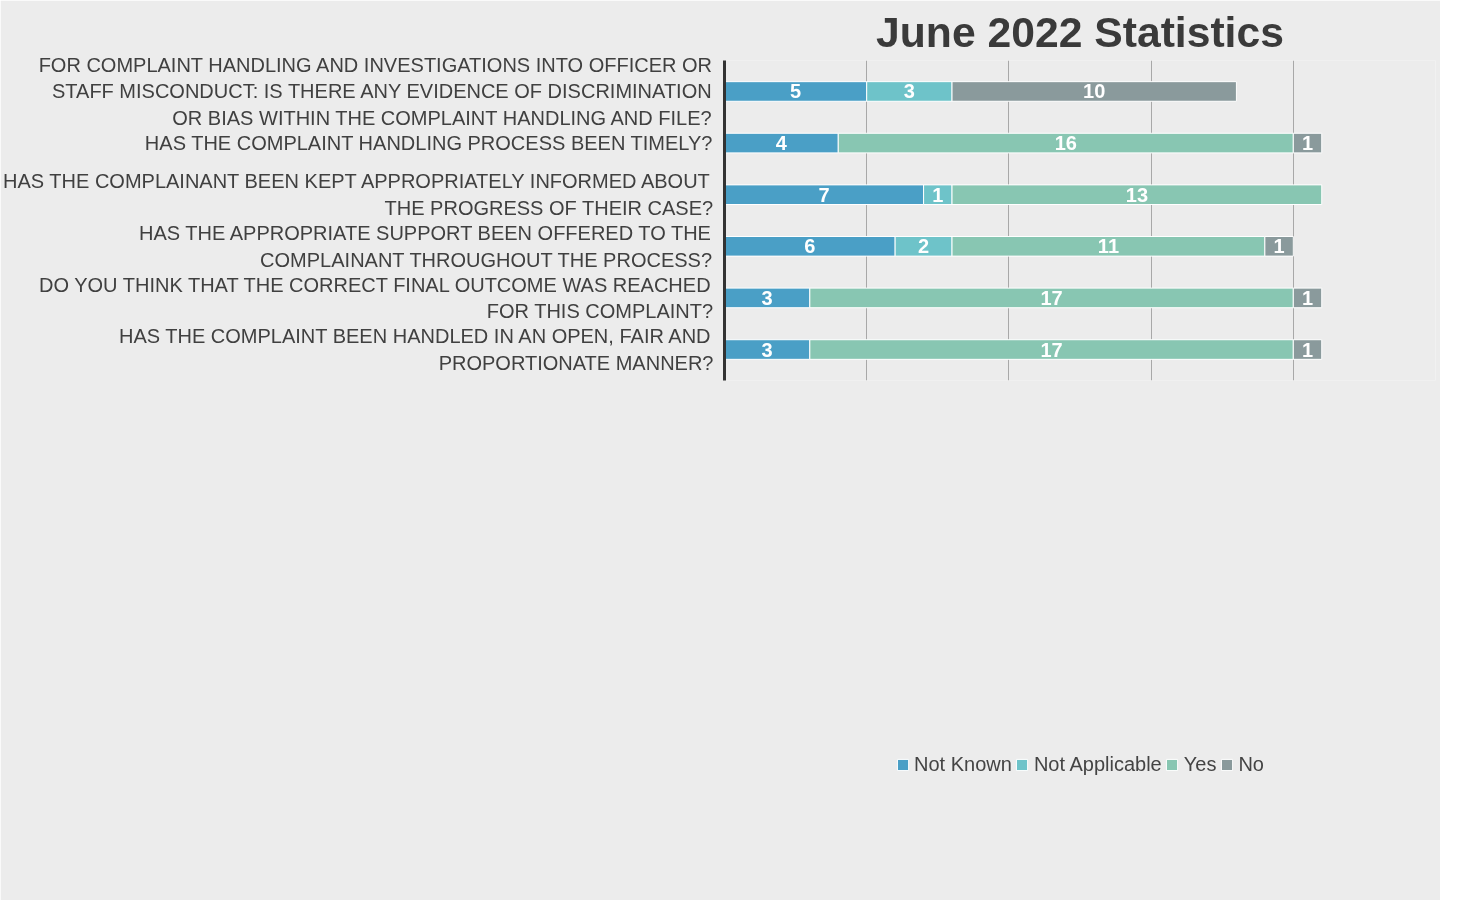  Describe the element at coordinates (963, 764) in the screenshot. I see `legend-label: Not Known` at that location.